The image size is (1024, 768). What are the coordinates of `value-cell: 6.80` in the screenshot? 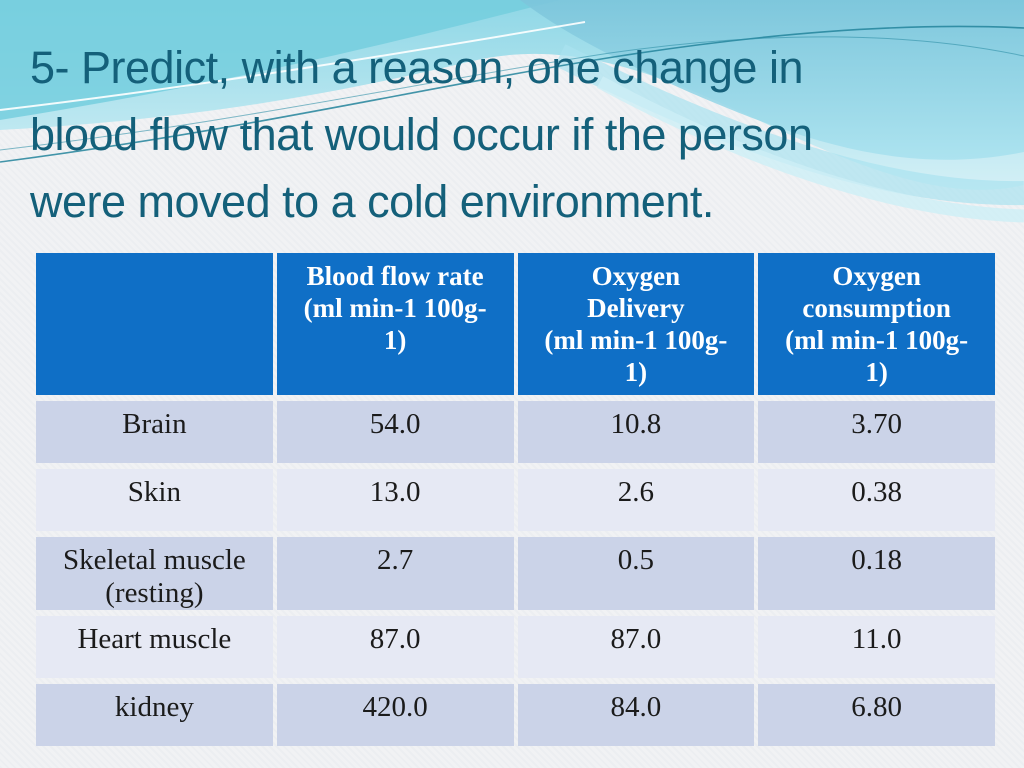 It's located at (876, 715).